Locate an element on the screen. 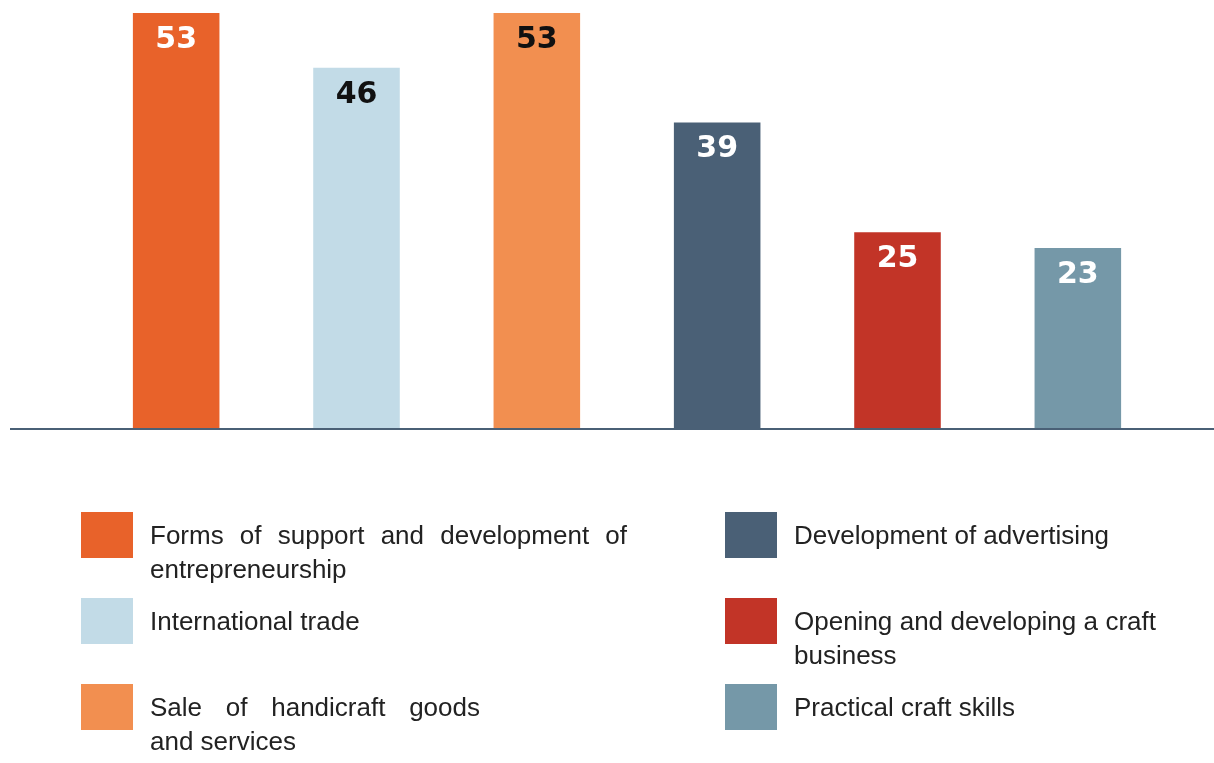  legend-label: Opening and developing a craft business is located at coordinates (975, 638).